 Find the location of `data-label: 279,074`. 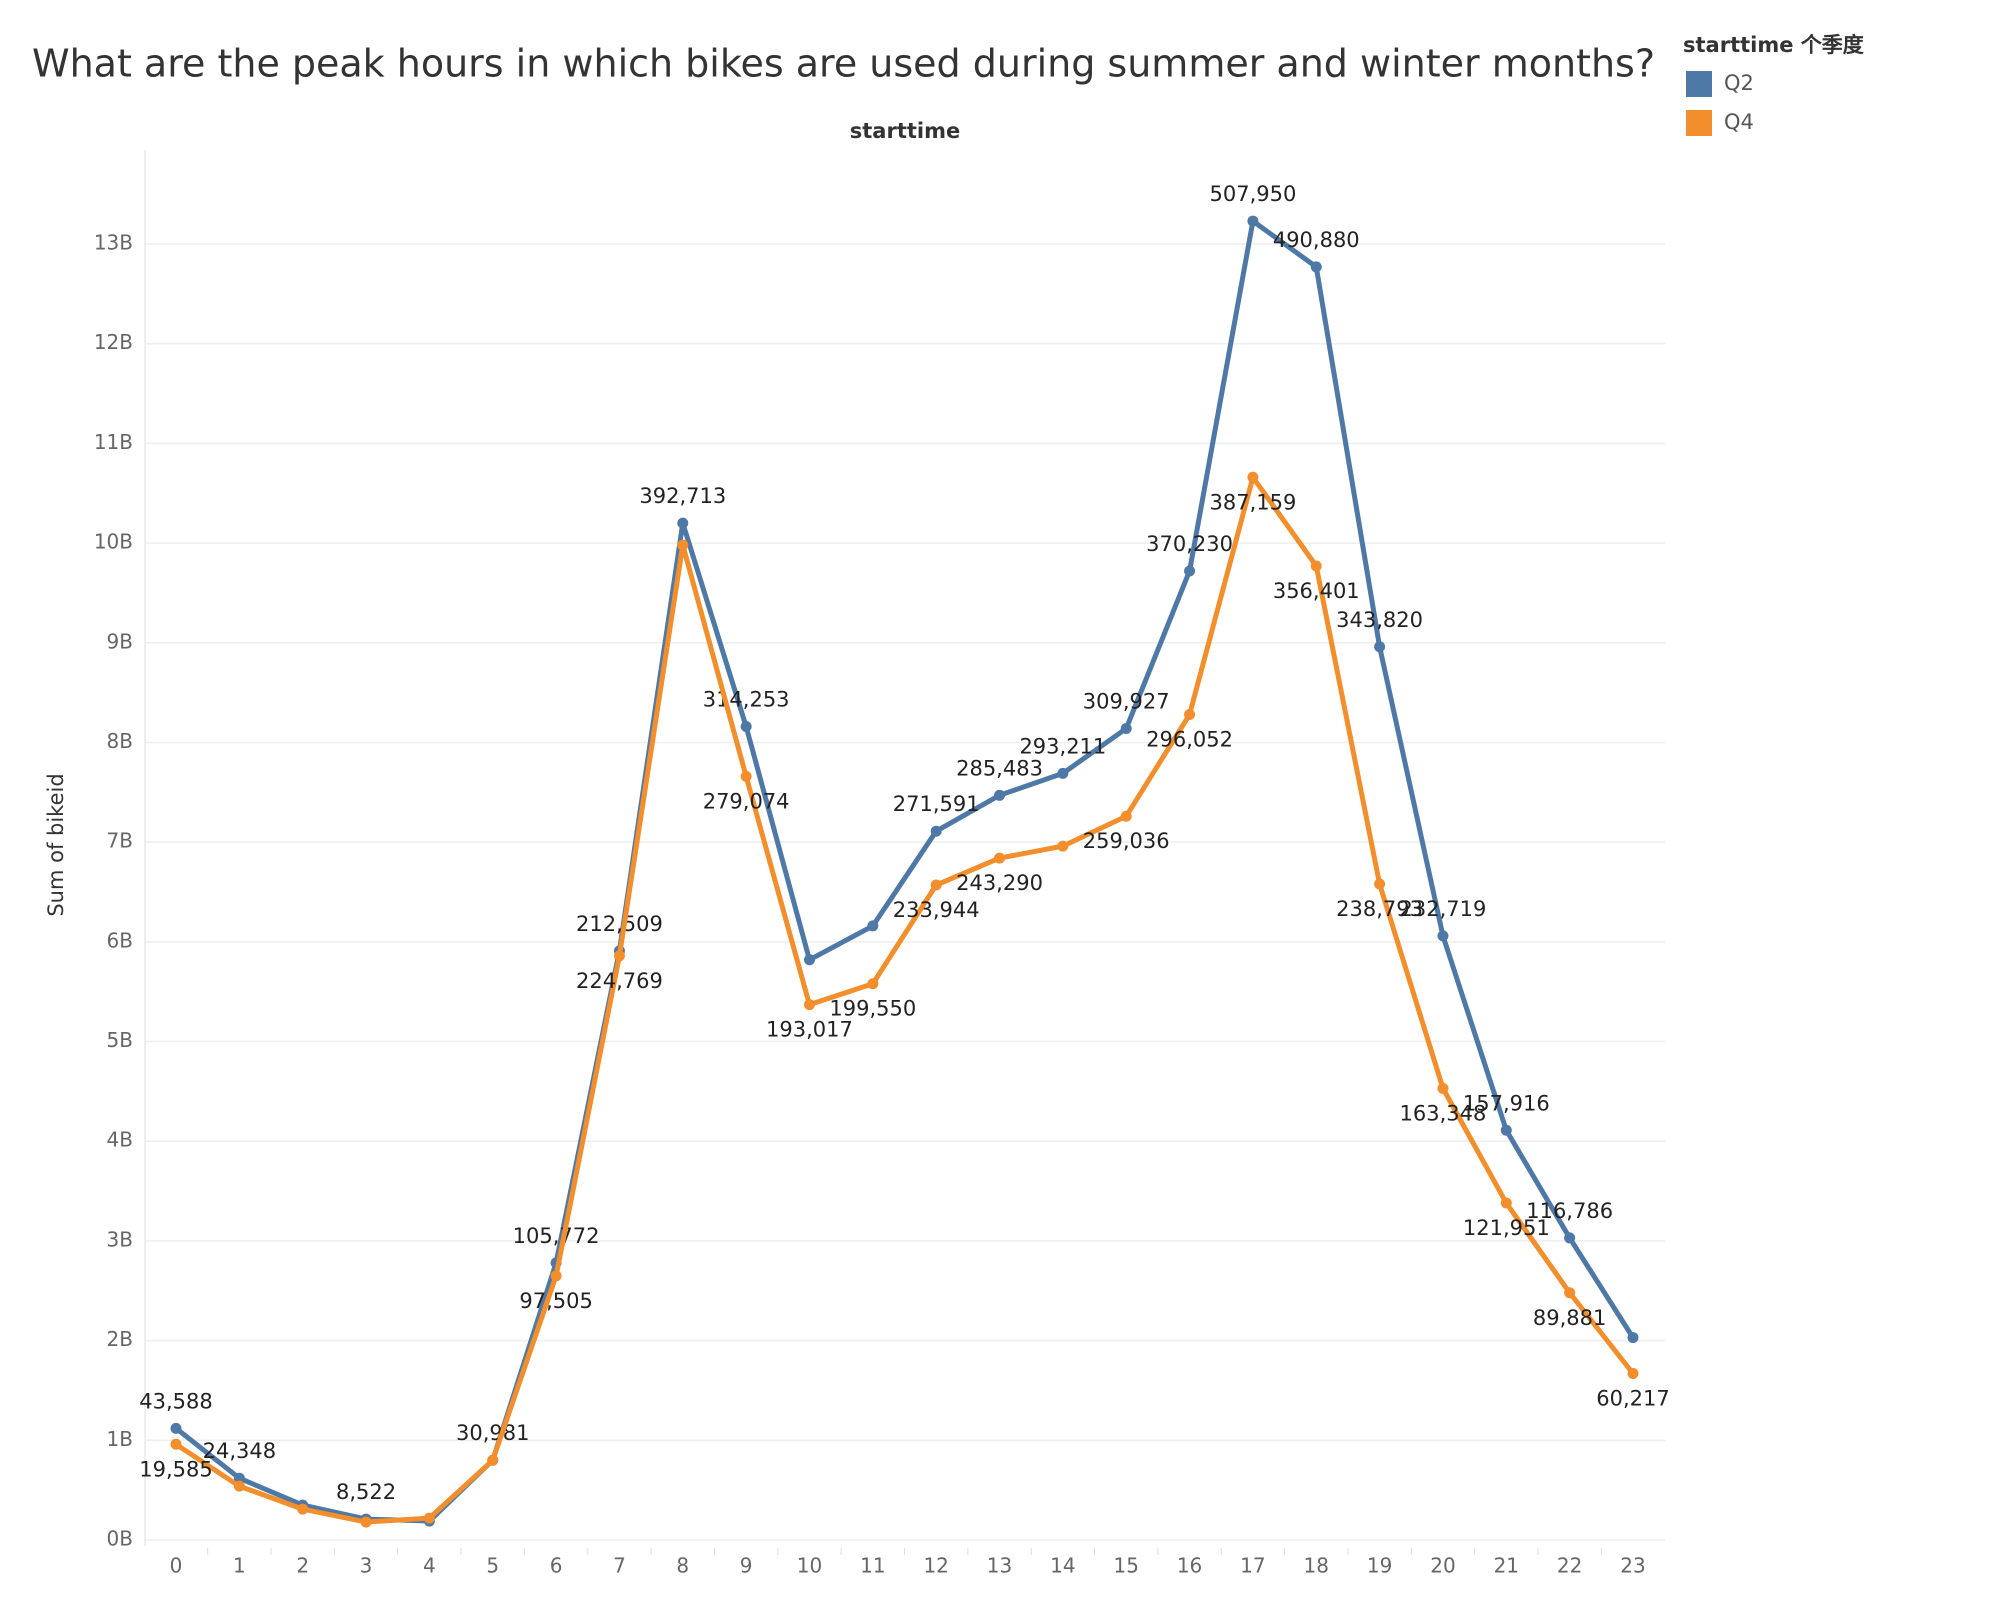

data-label: 279,074 is located at coordinates (746, 801).